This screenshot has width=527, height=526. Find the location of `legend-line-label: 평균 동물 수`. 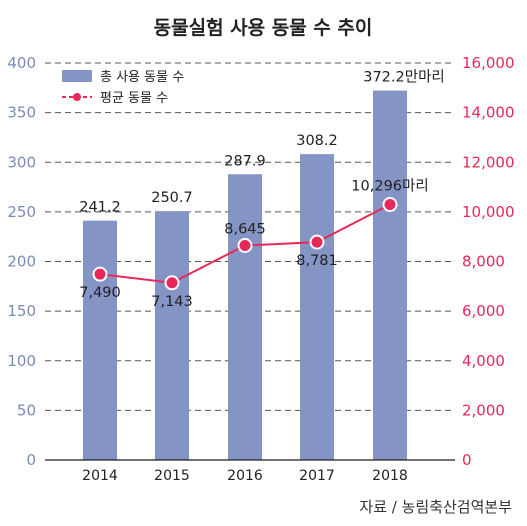

legend-line-label: 평균 동물 수 is located at coordinates (134, 98).